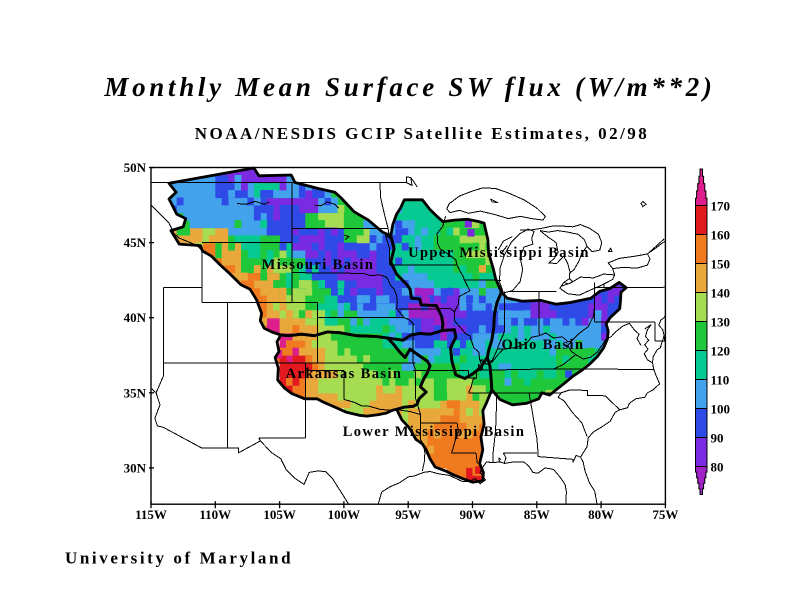 The image size is (792, 612). I want to click on svg-text:Monthly Mean Surface SW flux (: Monthly Mean Surface SW flux (W/m**2), so click(409, 87).